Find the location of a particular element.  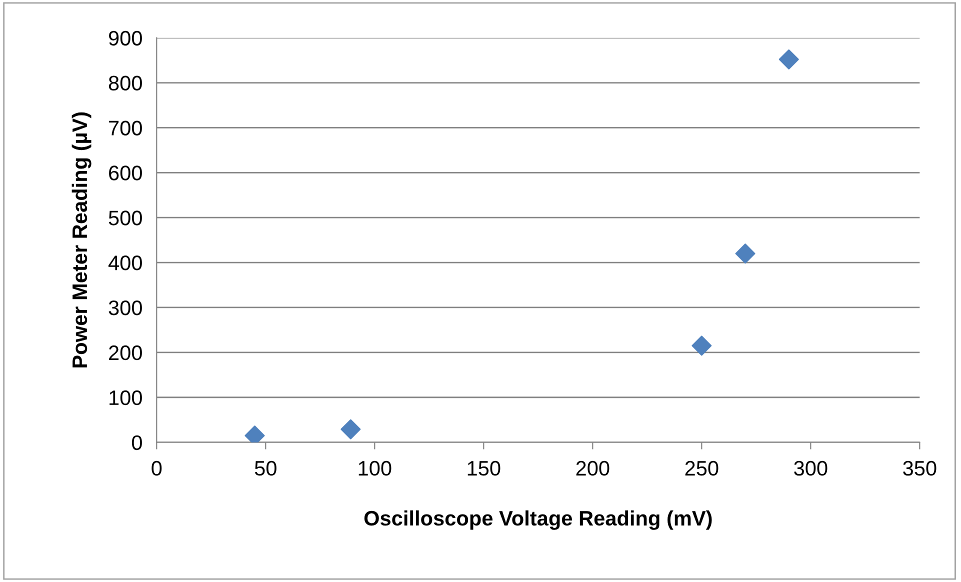

x-tick-label: 200 is located at coordinates (593, 468).